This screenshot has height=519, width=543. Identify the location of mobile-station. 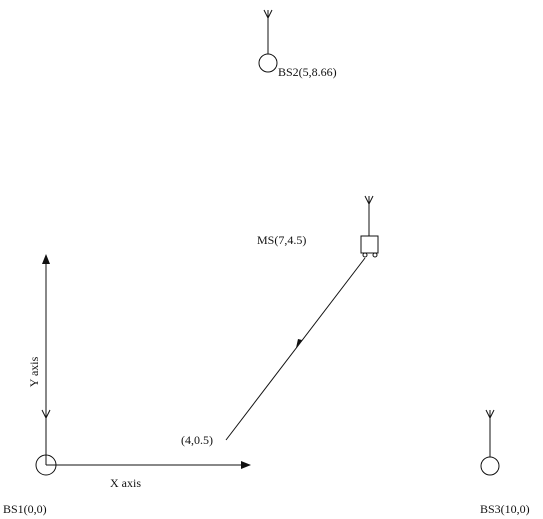
(369, 226).